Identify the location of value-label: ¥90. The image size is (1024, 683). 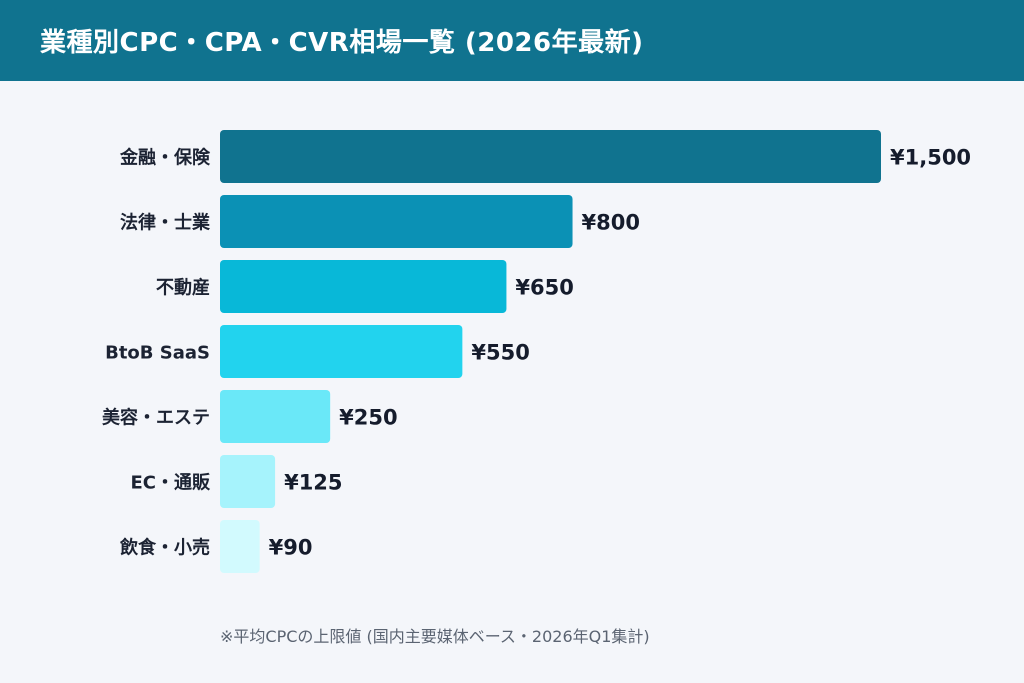
(291, 548).